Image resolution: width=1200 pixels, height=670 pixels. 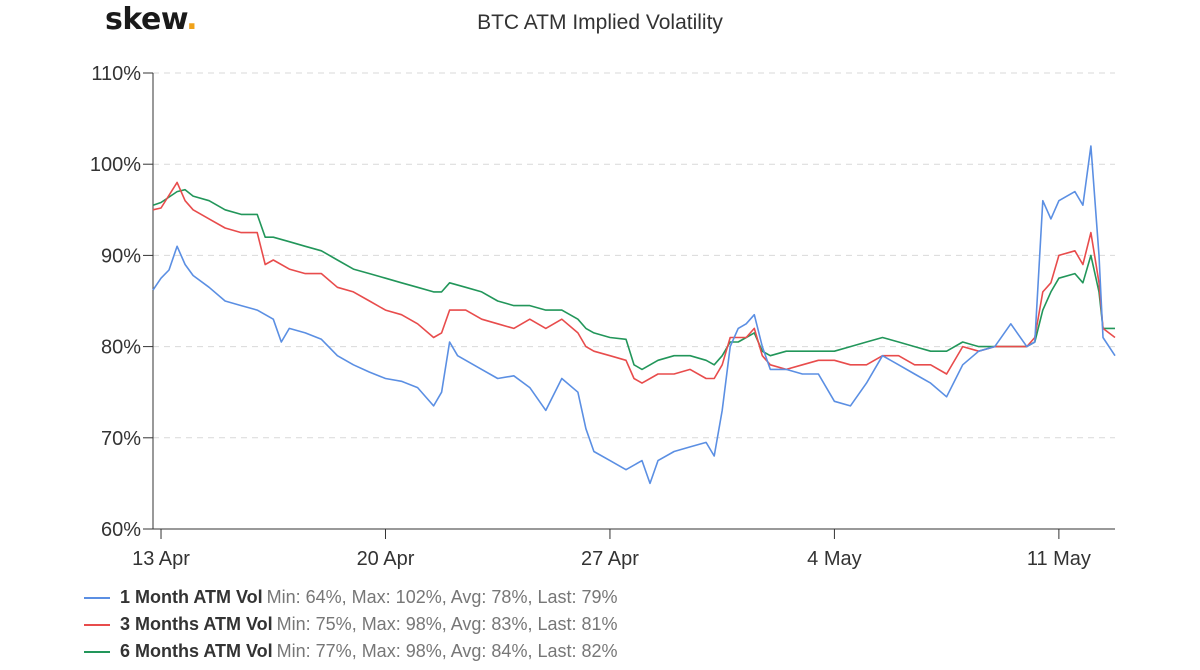 What do you see at coordinates (116, 74) in the screenshot?
I see `y-tick-label: 110%` at bounding box center [116, 74].